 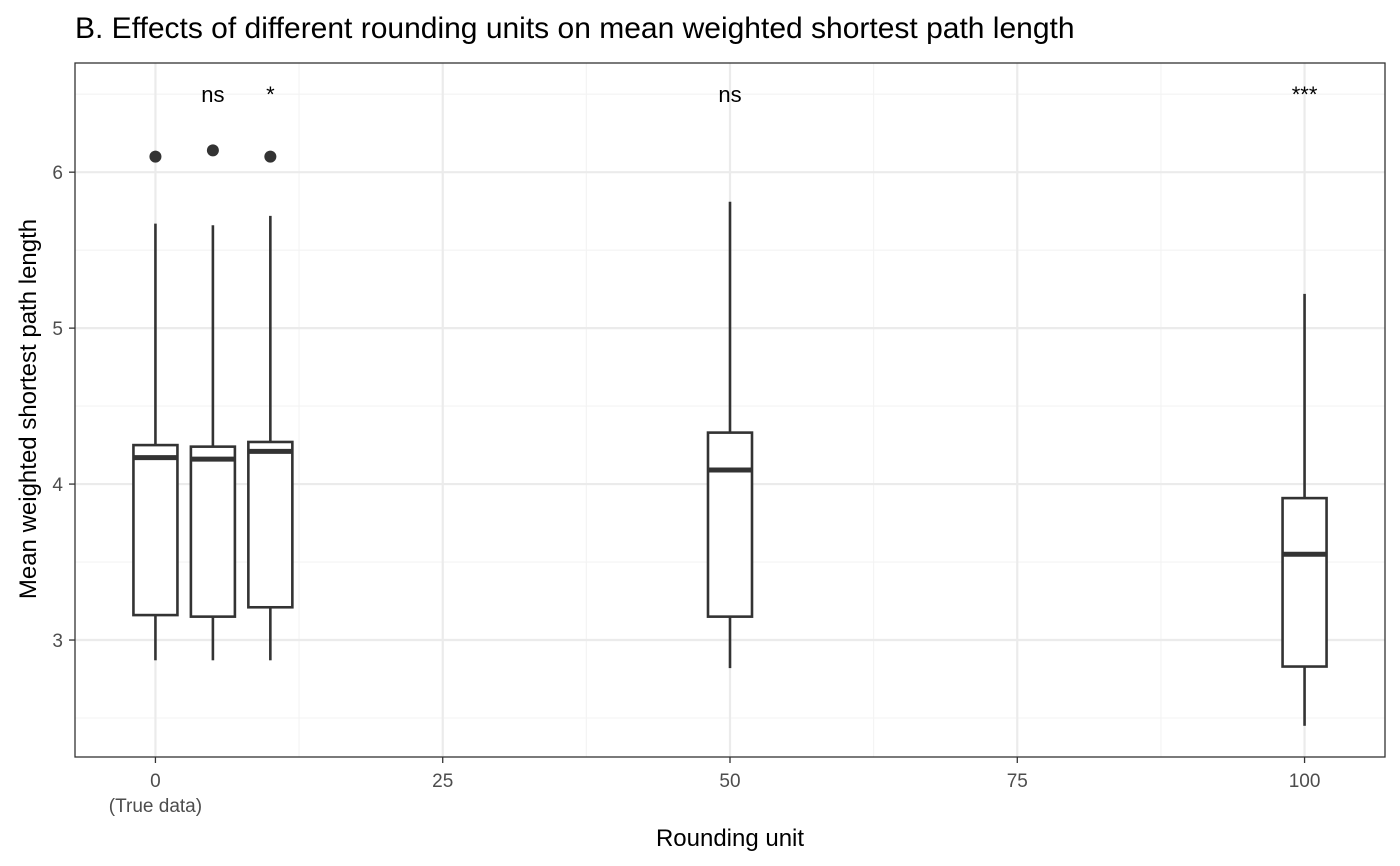 What do you see at coordinates (28, 409) in the screenshot?
I see `y-axis-title: Mean weighted shortest path length` at bounding box center [28, 409].